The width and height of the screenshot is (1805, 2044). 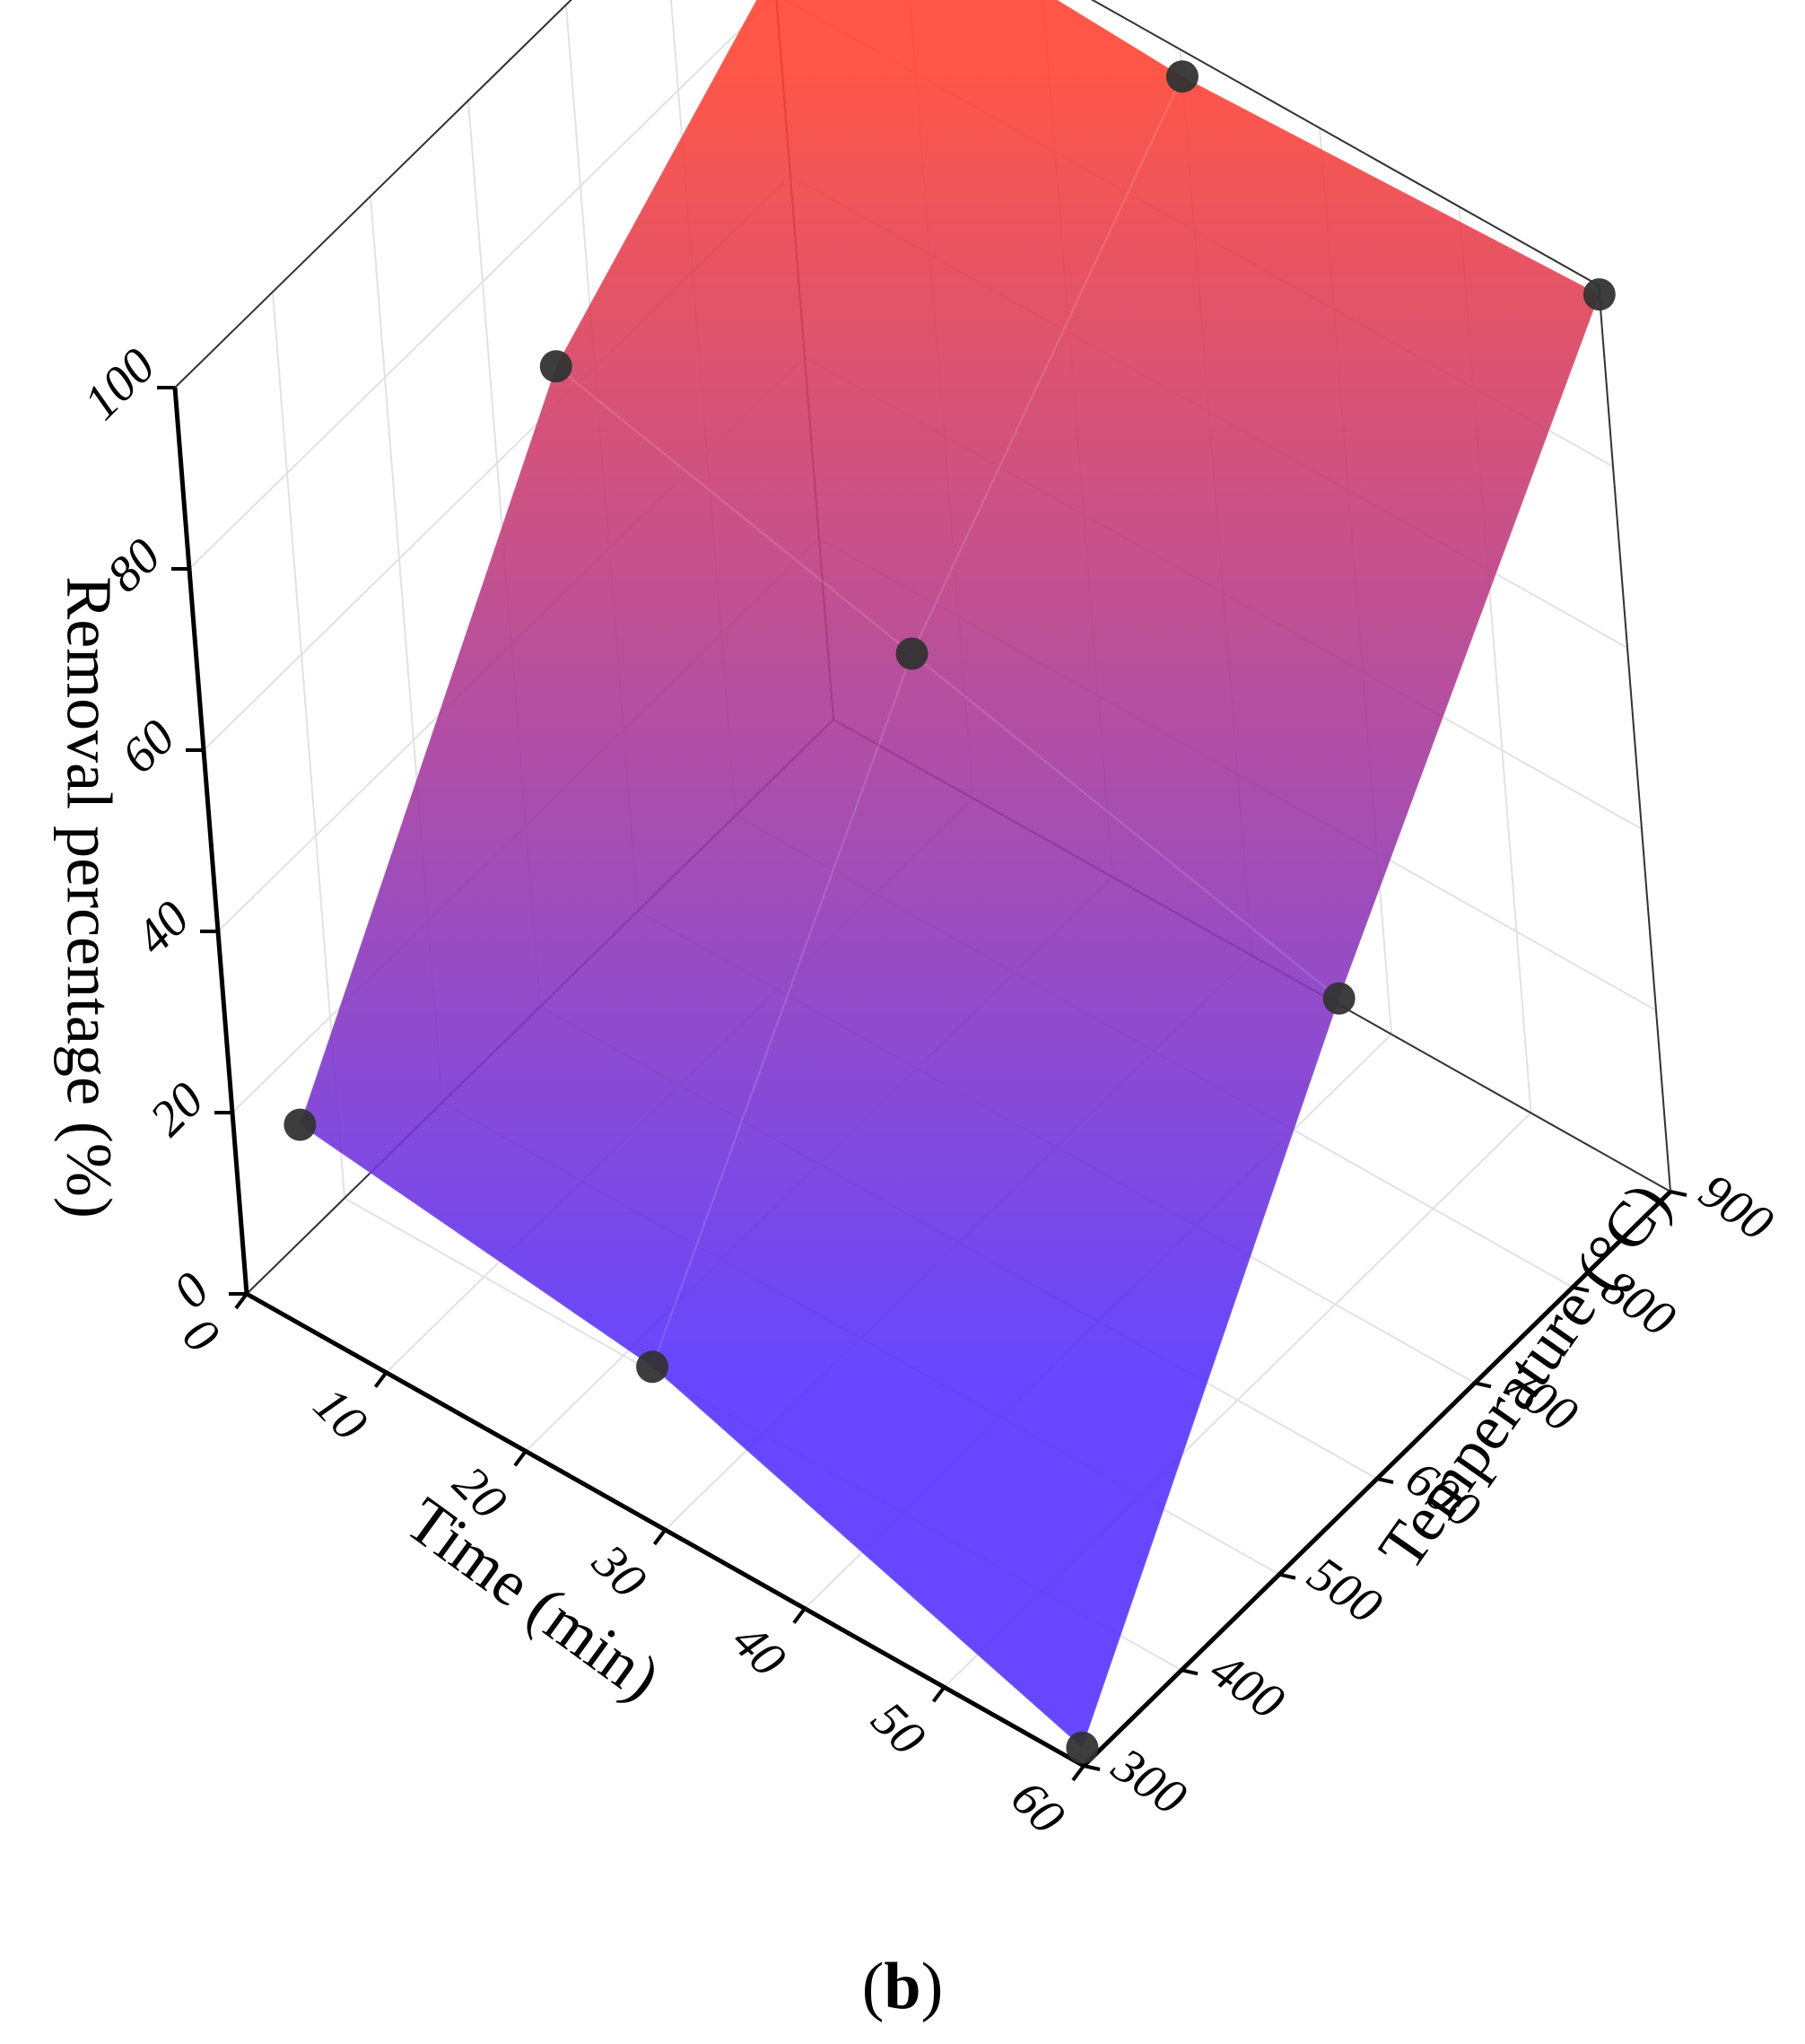 What do you see at coordinates (89, 897) in the screenshot?
I see `z-axis-title: Removal percentage (%)` at bounding box center [89, 897].